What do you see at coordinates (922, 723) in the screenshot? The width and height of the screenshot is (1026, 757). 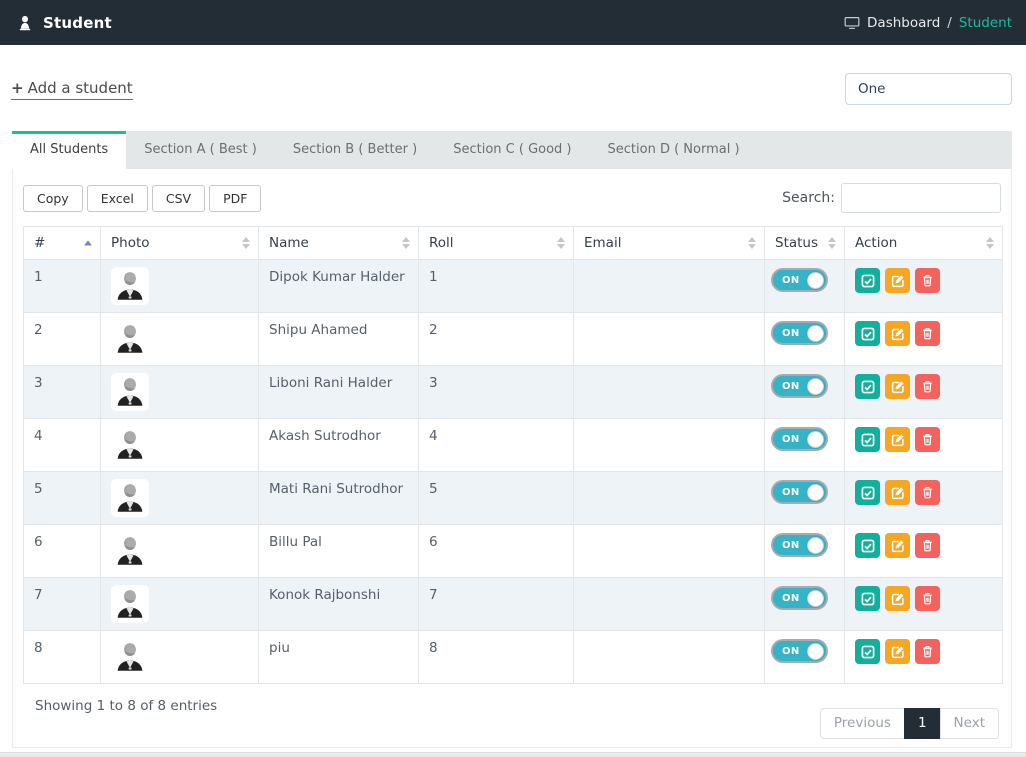 I see `pagination-page-1: 1` at bounding box center [922, 723].